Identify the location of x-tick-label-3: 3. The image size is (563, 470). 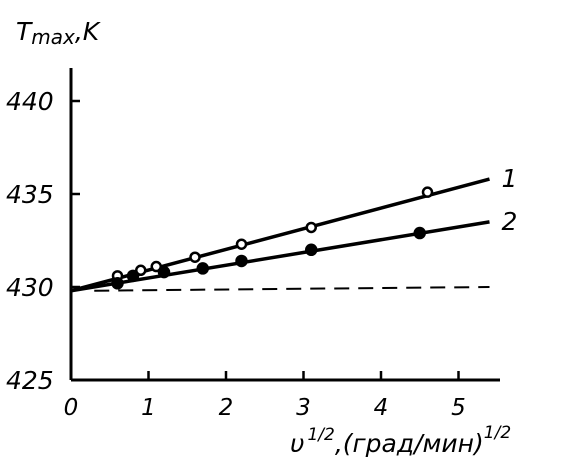
(303, 408).